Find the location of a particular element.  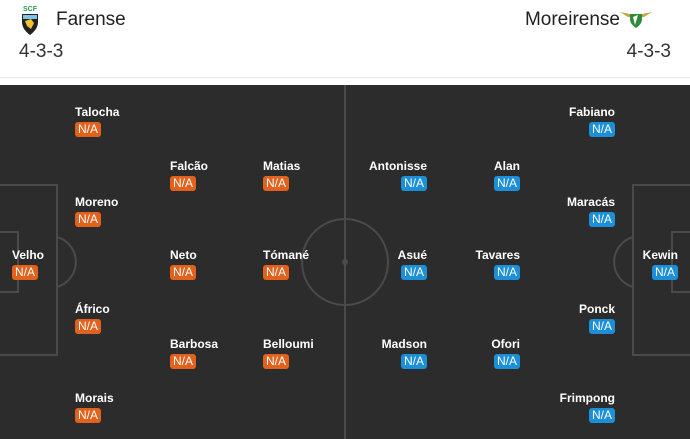

player-name: Matias is located at coordinates (282, 166).